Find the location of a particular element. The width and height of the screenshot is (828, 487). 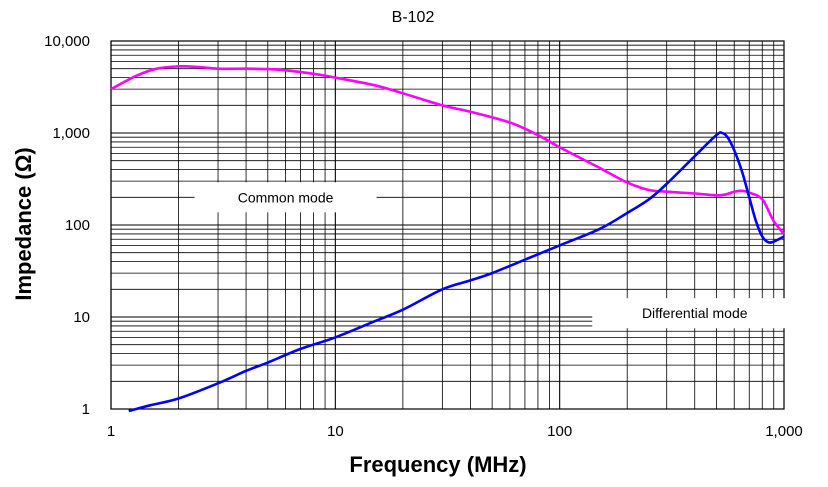

y-tick-labels: 1 10 100 1,000 10,000 is located at coordinates (67, 225).